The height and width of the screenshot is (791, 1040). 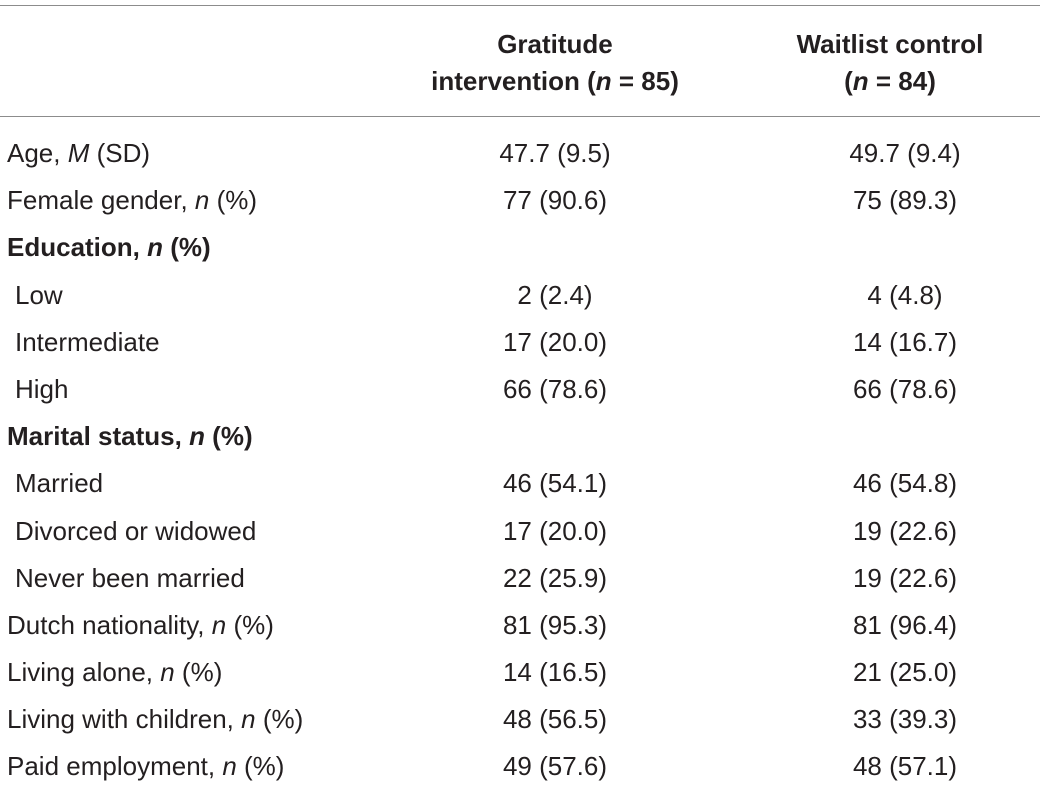 What do you see at coordinates (520, 436) in the screenshot?
I see `section-row-marital-status: Marital status, n (%)` at bounding box center [520, 436].